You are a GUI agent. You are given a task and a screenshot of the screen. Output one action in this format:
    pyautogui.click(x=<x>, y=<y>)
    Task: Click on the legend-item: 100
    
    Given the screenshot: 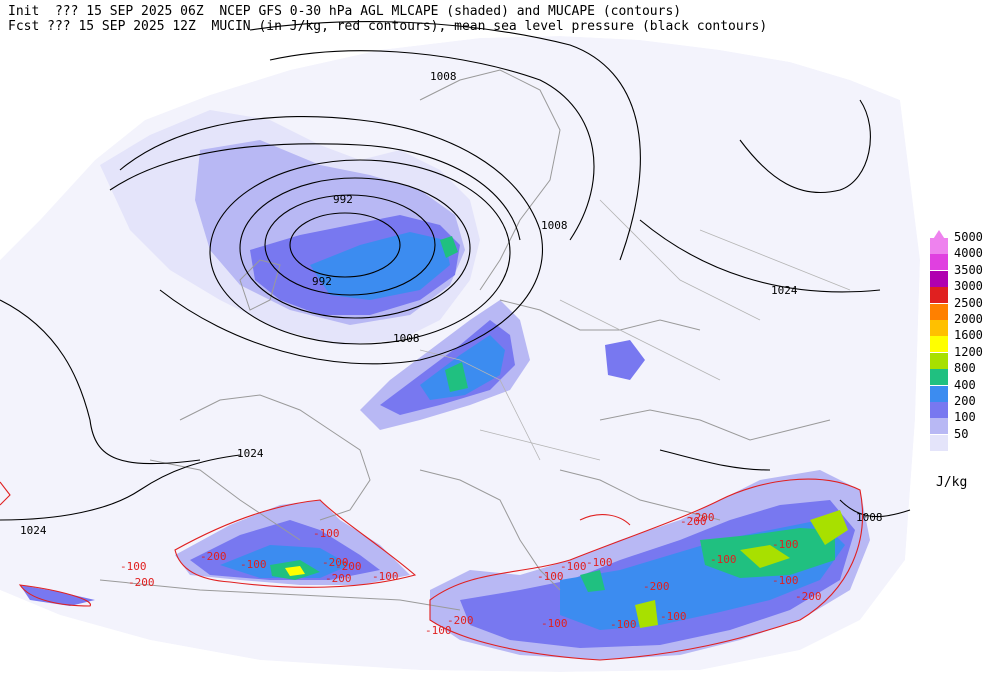 What is the action you would take?
    pyautogui.click(x=965, y=422)
    